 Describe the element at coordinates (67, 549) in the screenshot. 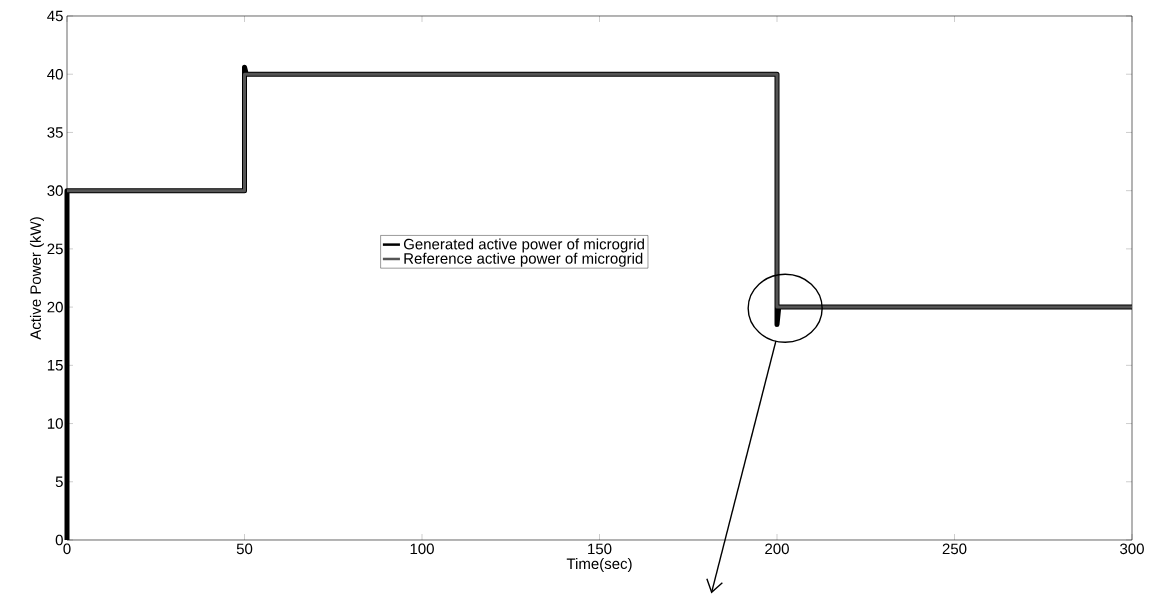

I see `x-tick-label: 0` at that location.